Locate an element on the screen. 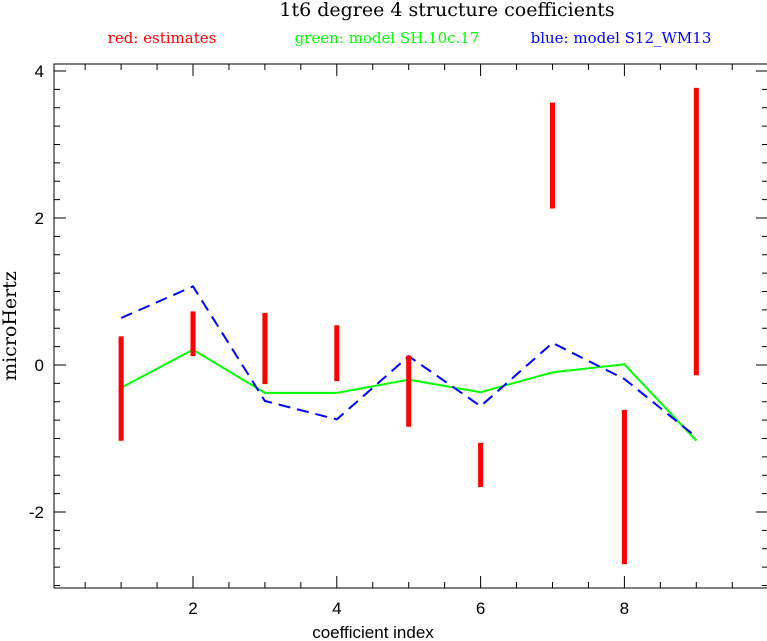 This screenshot has height=641, width=767. x-tick-labels: 2 4 6 8 is located at coordinates (408, 608).